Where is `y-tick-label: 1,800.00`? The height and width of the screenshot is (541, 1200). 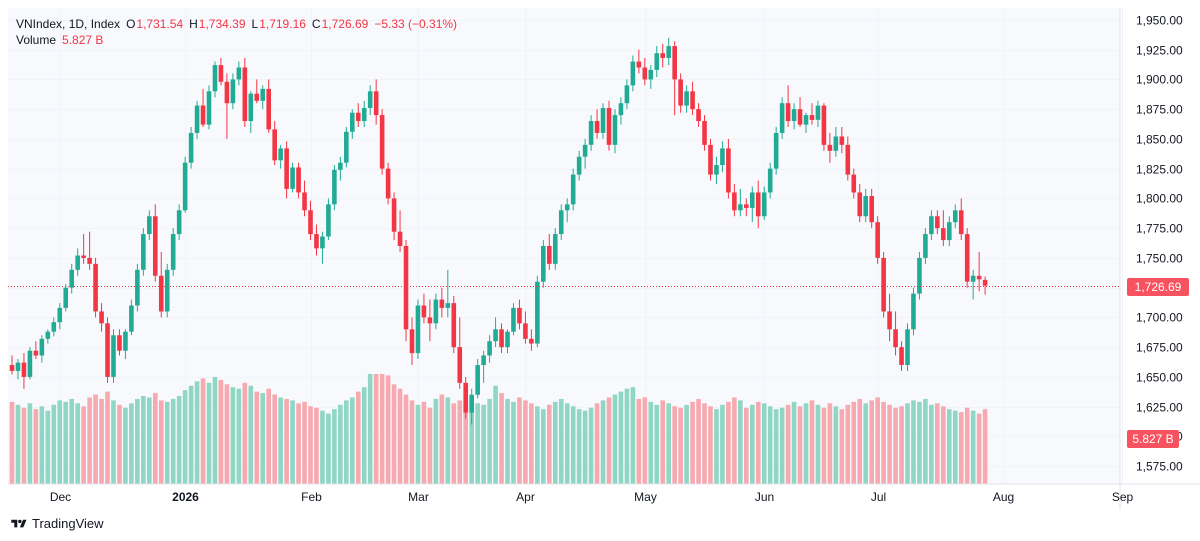
y-tick-label: 1,800.00 is located at coordinates (1159, 199).